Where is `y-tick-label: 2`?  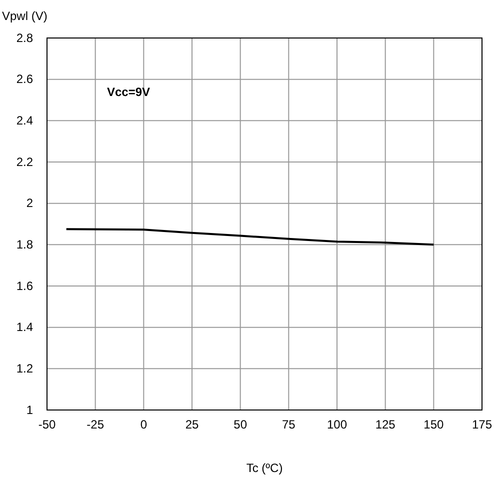 y-tick-label: 2 is located at coordinates (30, 203).